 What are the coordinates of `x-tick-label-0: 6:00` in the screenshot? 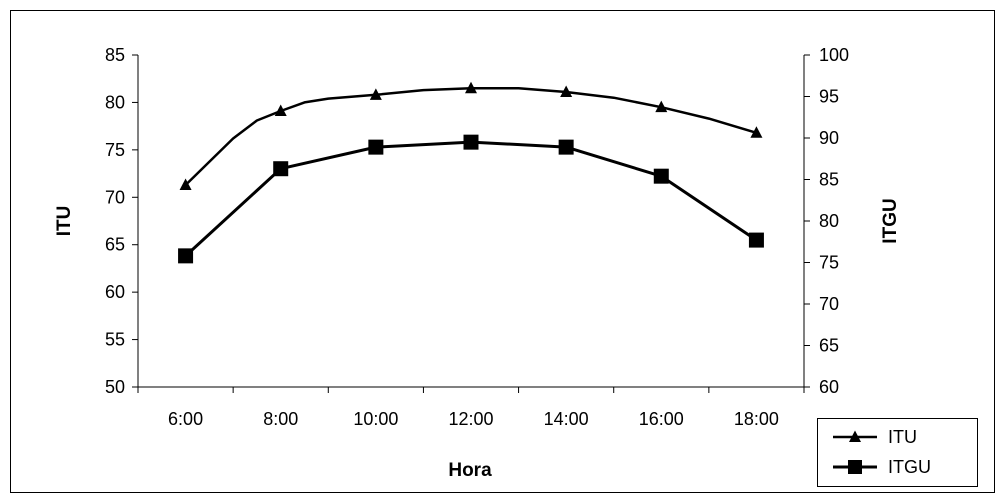 It's located at (185, 419).